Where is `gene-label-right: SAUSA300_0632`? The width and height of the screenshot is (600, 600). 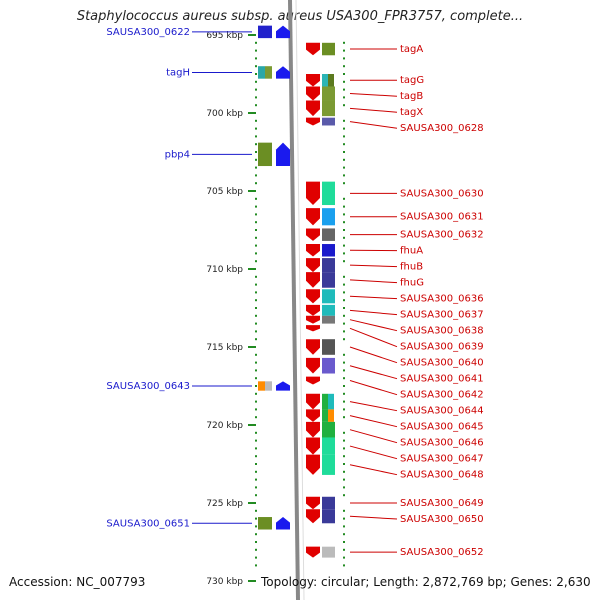 gene-label-right: SAUSA300_0632 is located at coordinates (442, 235).